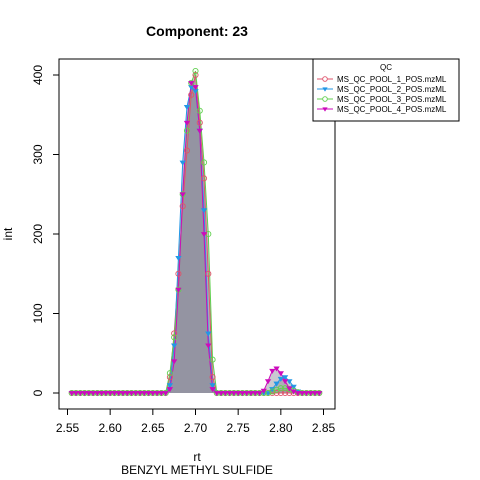  What do you see at coordinates (38, 313) in the screenshot?
I see `y-tick-label: 100` at bounding box center [38, 313].